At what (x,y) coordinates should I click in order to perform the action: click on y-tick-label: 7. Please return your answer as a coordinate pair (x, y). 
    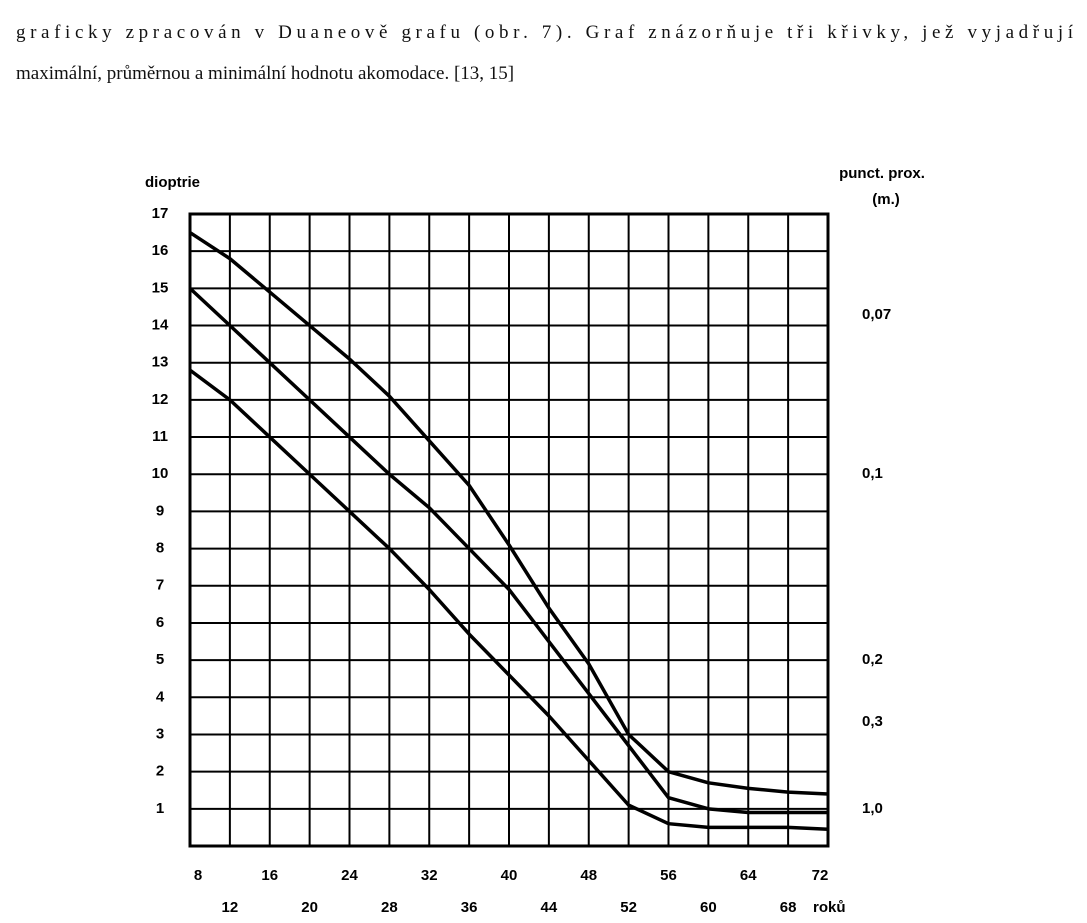
    Looking at the image, I should click on (160, 585).